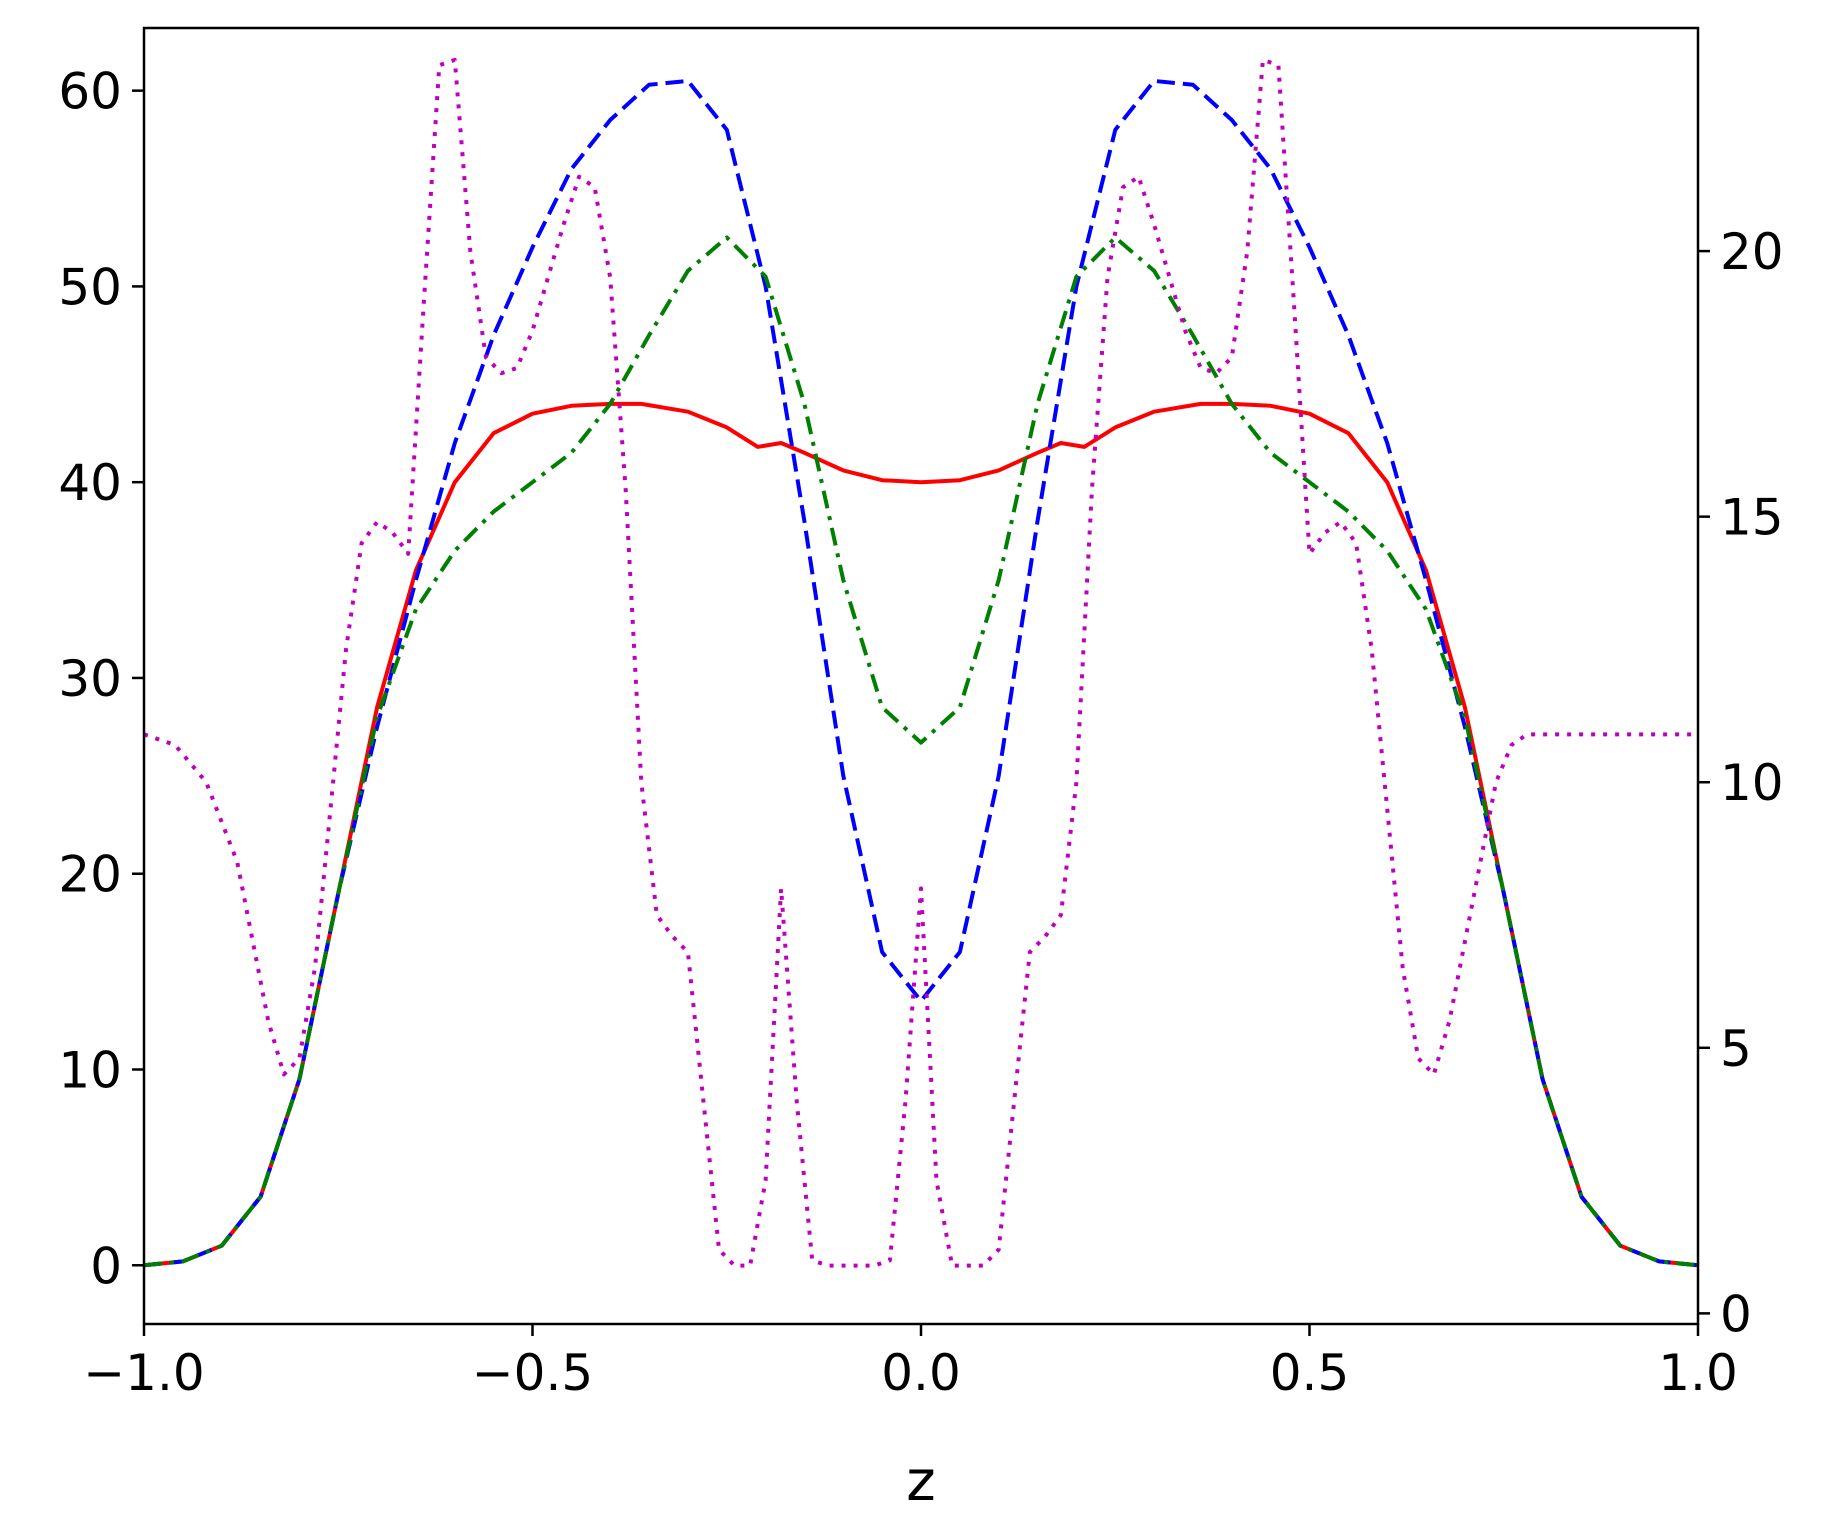 This screenshot has width=1834, height=1534. Describe the element at coordinates (90, 287) in the screenshot. I see `y-tick-label: 50` at that location.